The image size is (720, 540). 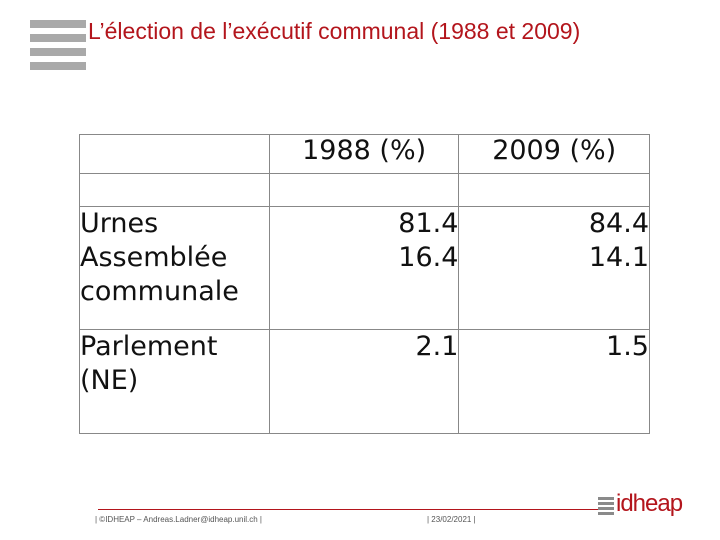 What do you see at coordinates (174, 154) in the screenshot?
I see `header-empty-cell` at bounding box center [174, 154].